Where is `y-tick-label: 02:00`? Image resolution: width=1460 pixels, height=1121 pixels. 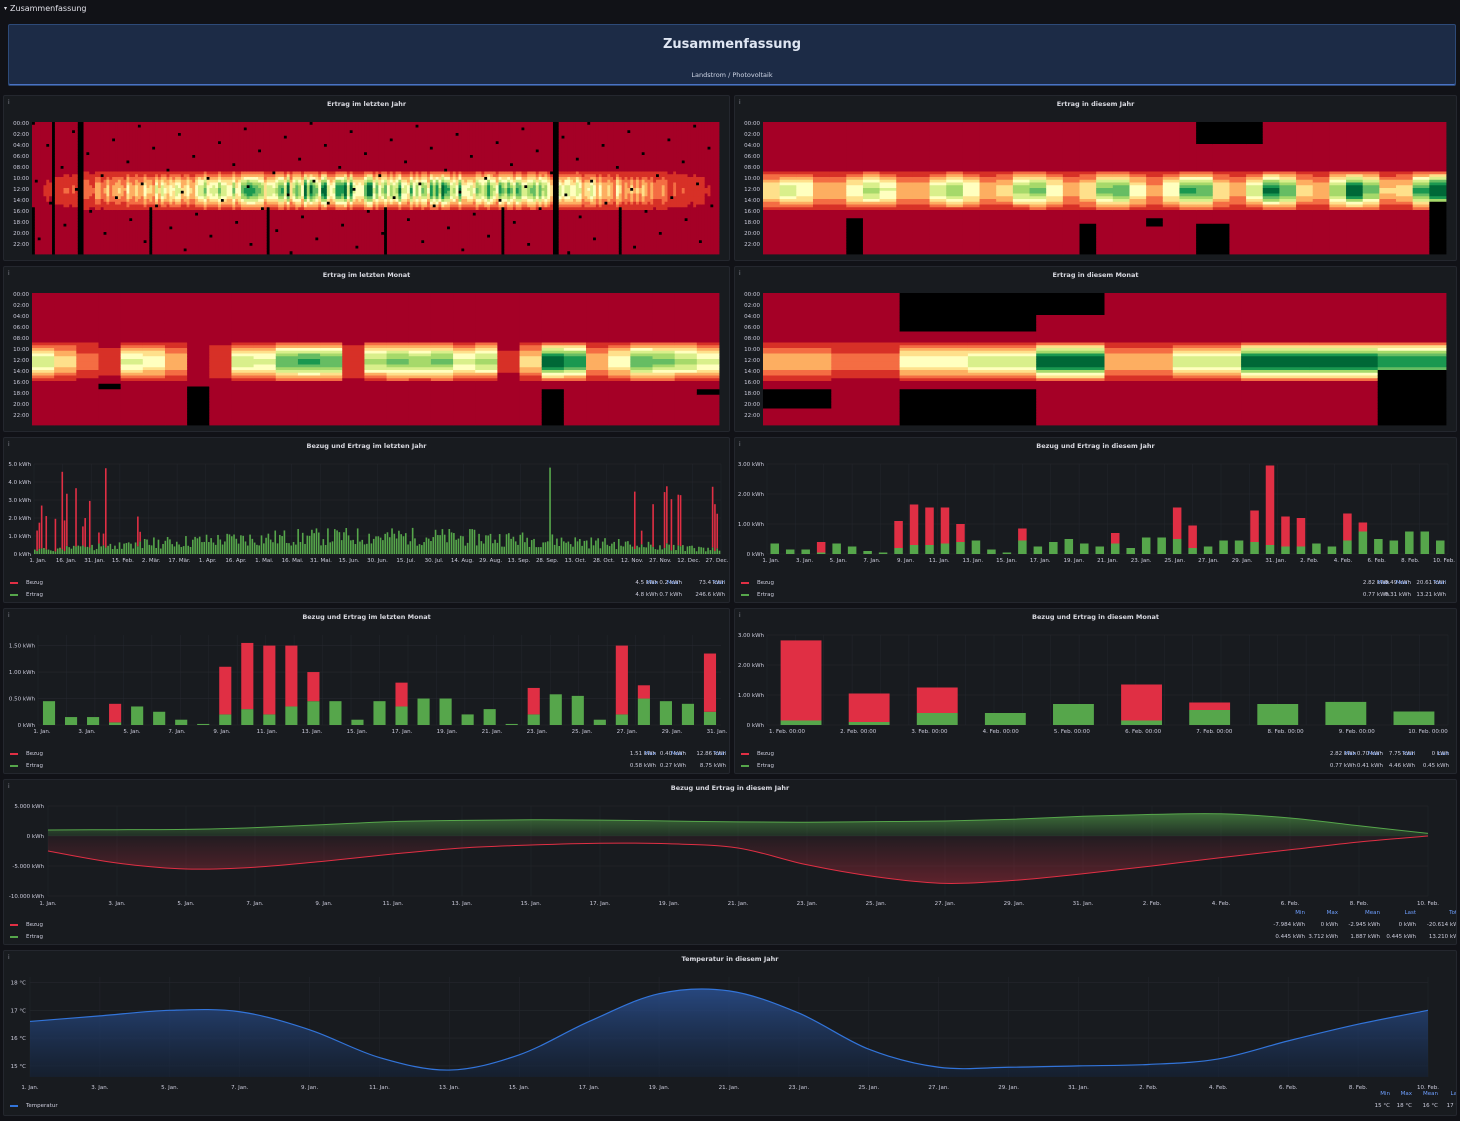 y-tick-label: 02:00 is located at coordinates (21, 135).